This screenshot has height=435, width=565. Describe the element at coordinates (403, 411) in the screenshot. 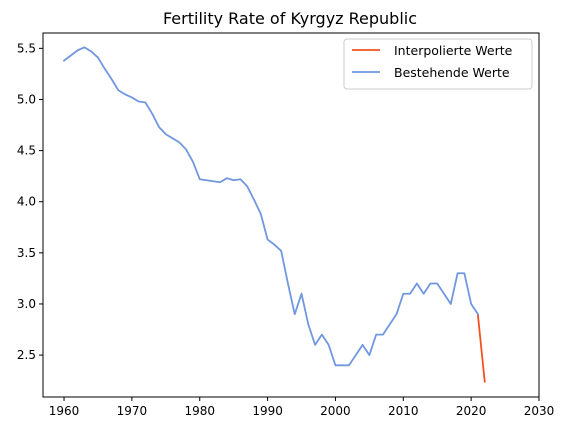

I see `x-tick-label: 2010` at that location.